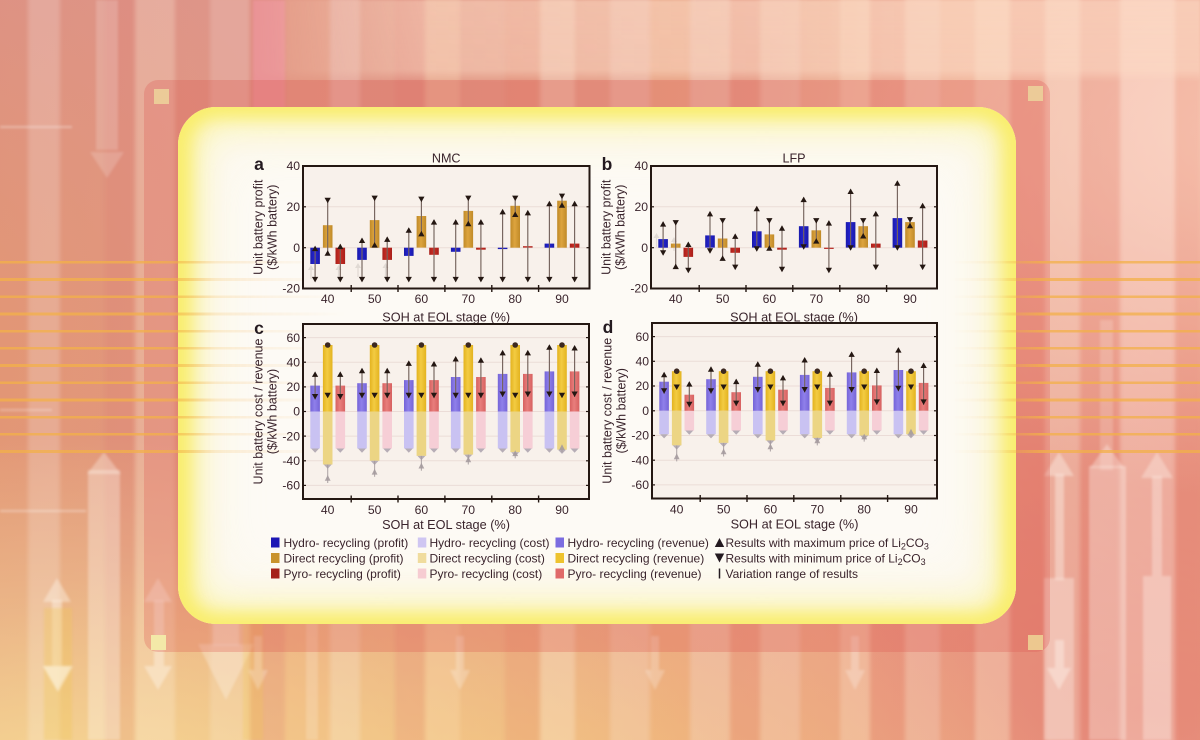 This screenshot has height=740, width=1200. I want to click on svg-text: NMC, so click(446, 159).